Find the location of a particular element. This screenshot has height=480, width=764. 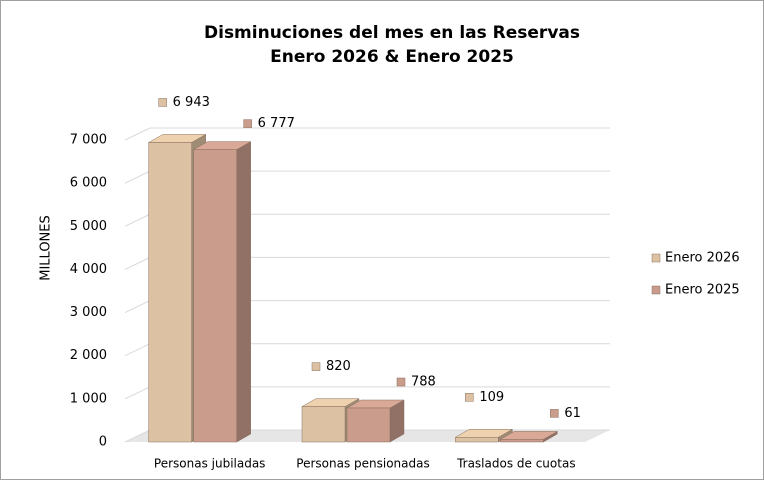

x-tick-label: Personas pensionadas is located at coordinates (362, 464).